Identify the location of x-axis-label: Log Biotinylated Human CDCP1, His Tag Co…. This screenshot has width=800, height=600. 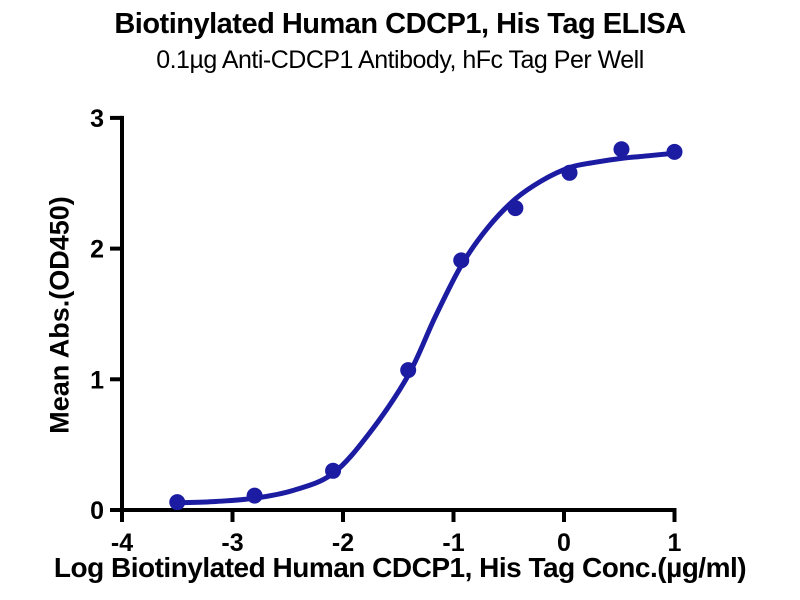
(400, 567).